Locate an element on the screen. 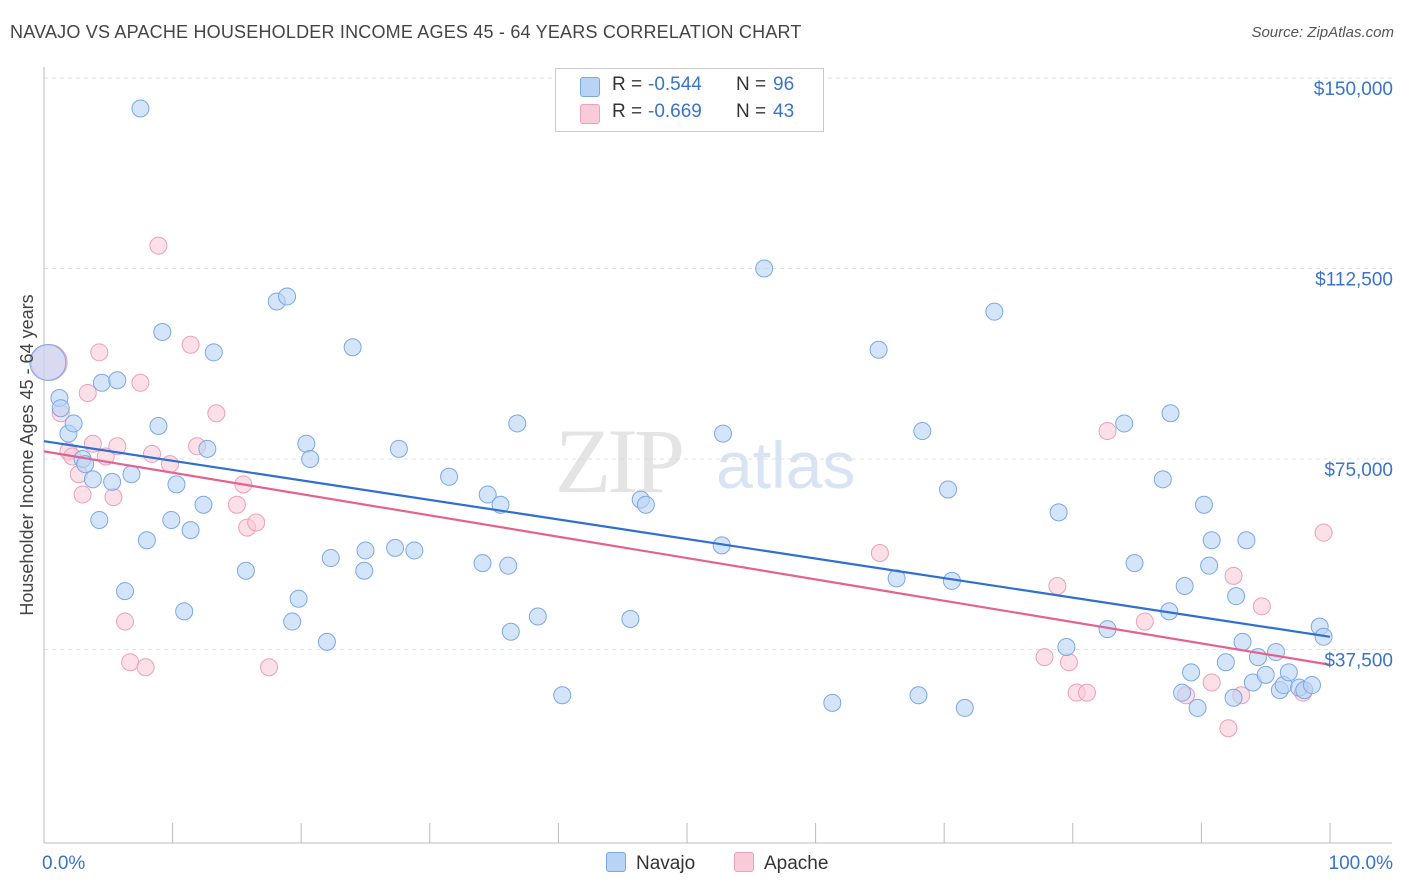 The image size is (1406, 892). x-tick-label: 0.0% is located at coordinates (63, 863).